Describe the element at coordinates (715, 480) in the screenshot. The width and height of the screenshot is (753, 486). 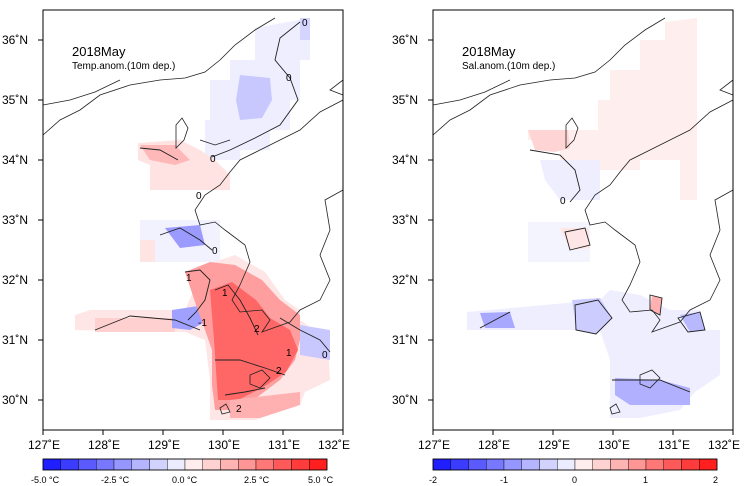
I see `colorbar-label: 2` at that location.